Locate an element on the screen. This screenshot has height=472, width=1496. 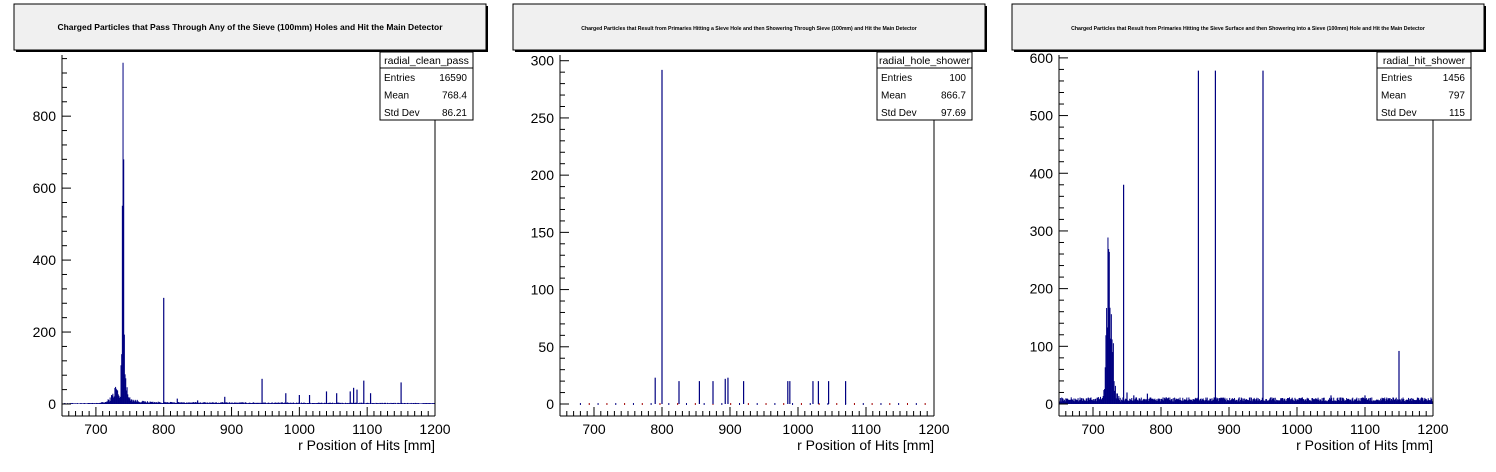
y-tick-label: 50 is located at coordinates (546, 347).